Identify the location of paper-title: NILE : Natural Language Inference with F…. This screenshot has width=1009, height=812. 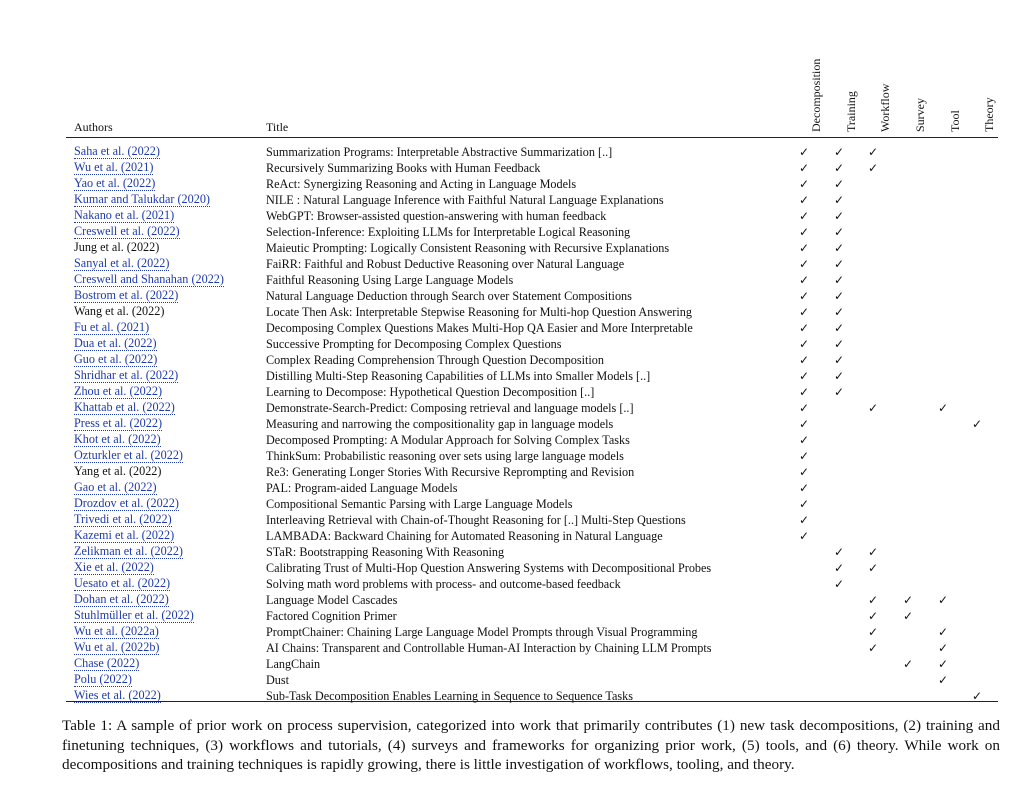
(465, 200).